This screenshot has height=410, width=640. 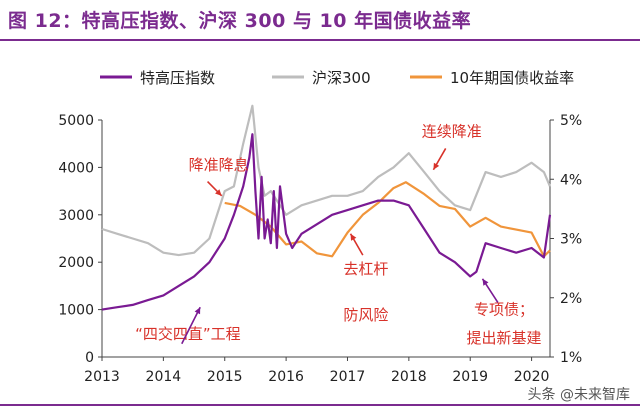 I want to click on x-tick-label: 2020, so click(x=532, y=377).